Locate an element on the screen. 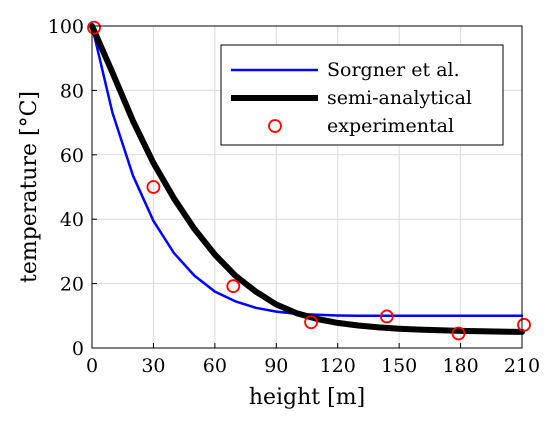  x-tick-label: 90 is located at coordinates (276, 366).